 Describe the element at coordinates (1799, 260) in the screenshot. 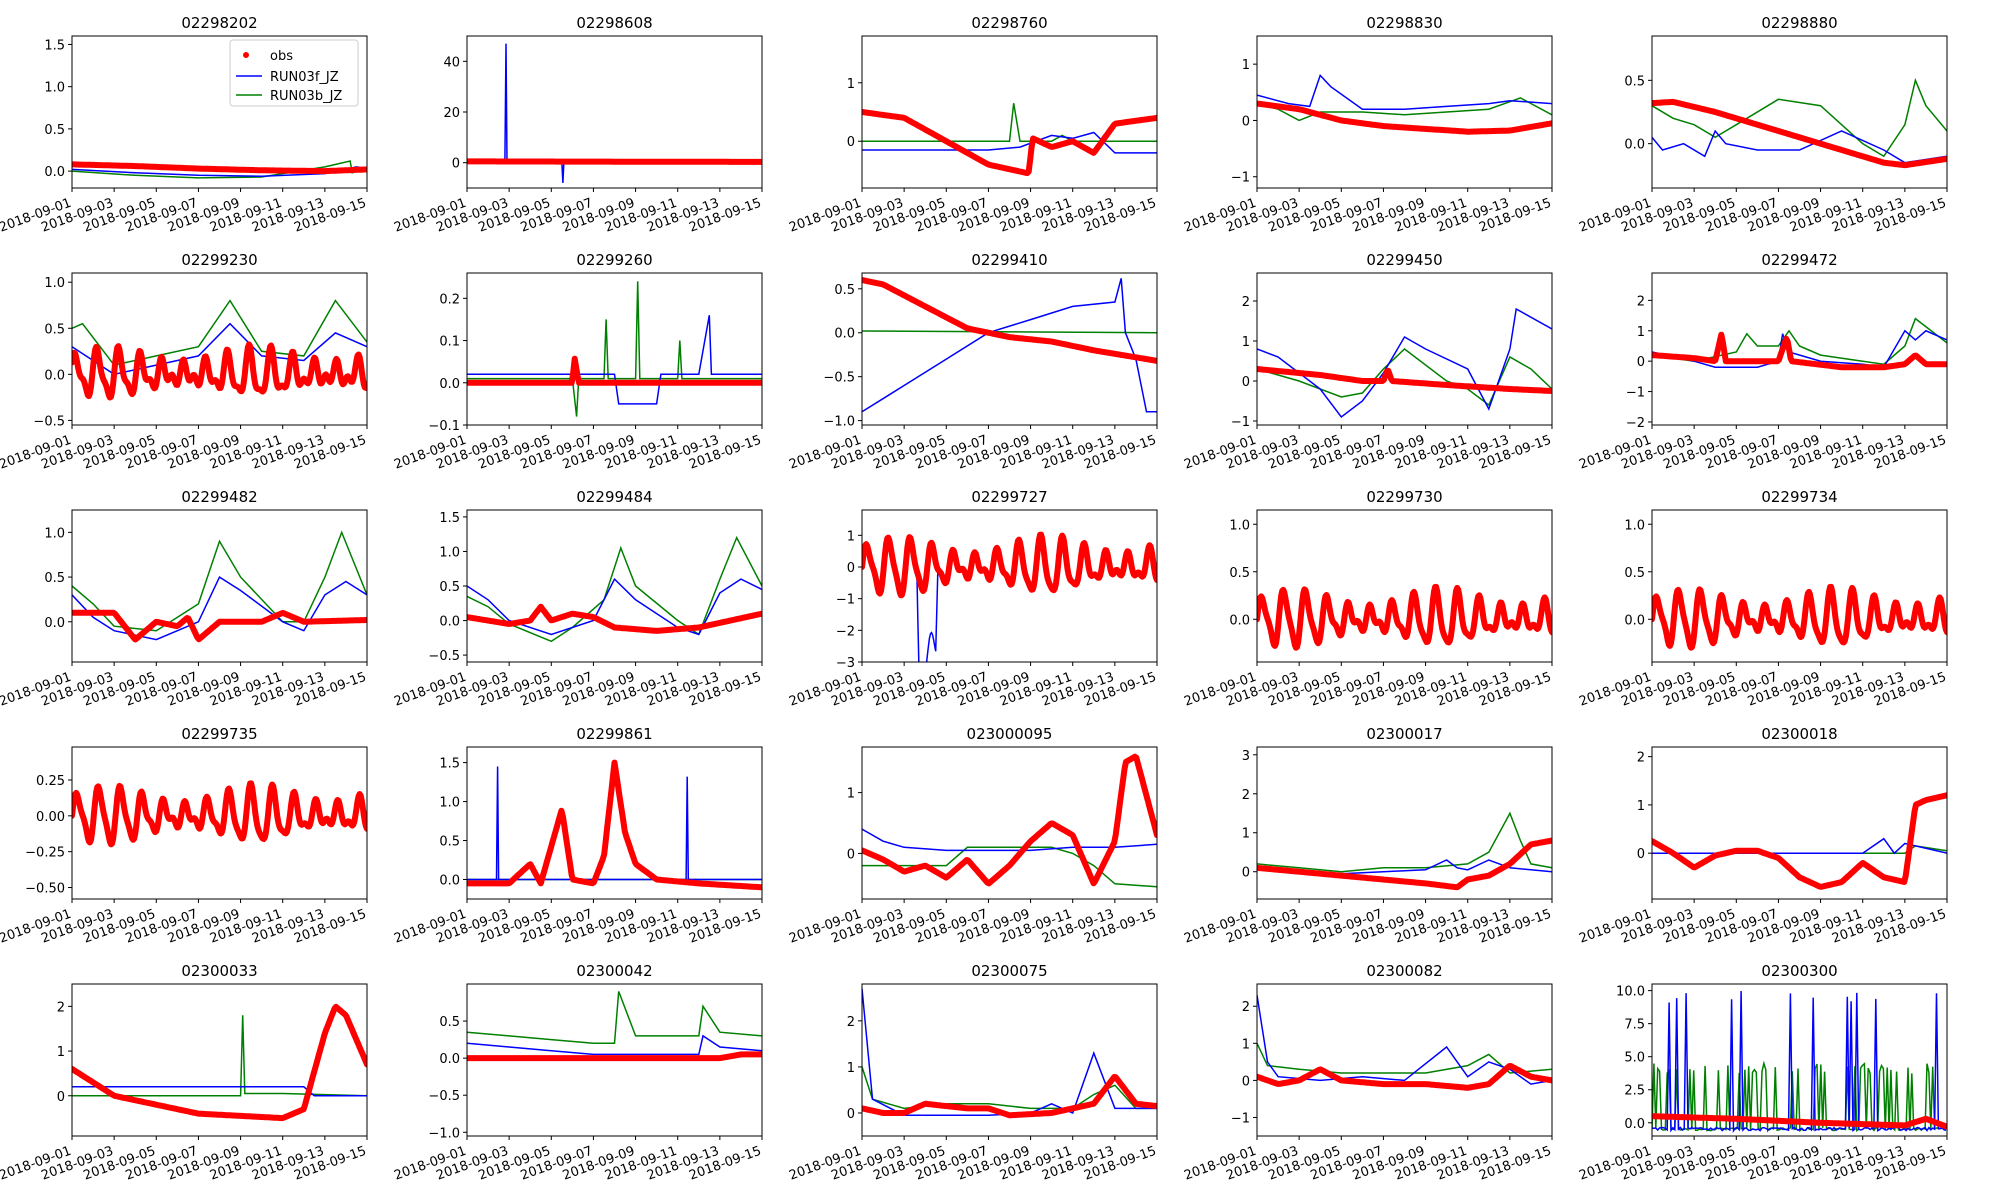

I see `subplot-title: 02299472` at that location.